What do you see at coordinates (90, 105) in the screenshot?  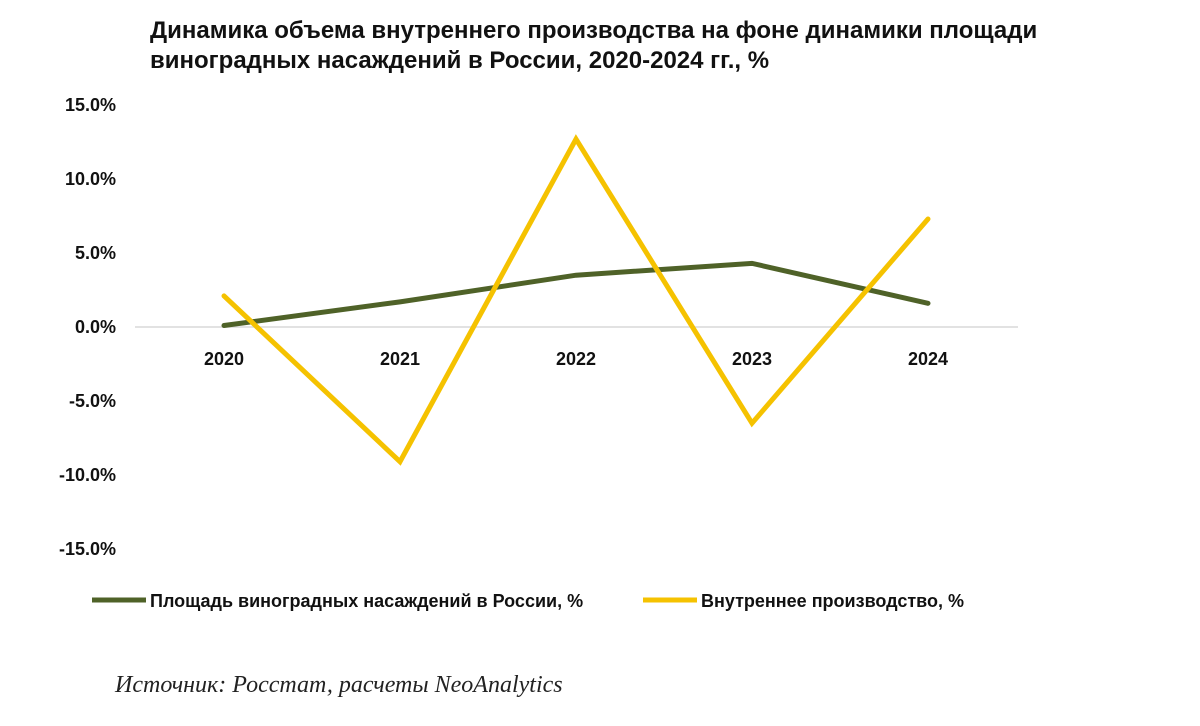 I see `y-tick-label: 15.0%` at bounding box center [90, 105].